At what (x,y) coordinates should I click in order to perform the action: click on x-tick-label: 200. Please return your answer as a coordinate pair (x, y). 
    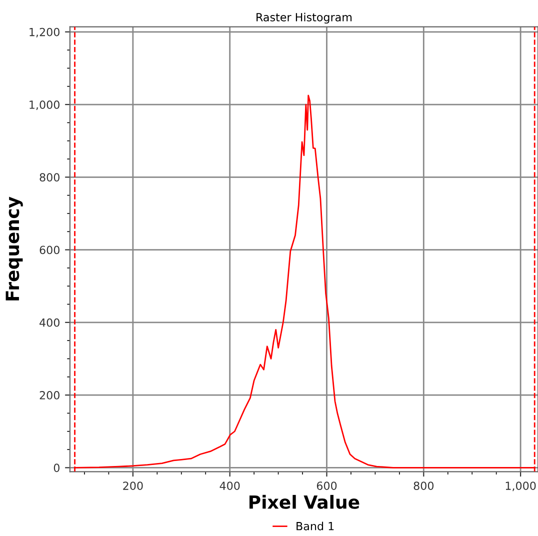
    Looking at the image, I should click on (133, 486).